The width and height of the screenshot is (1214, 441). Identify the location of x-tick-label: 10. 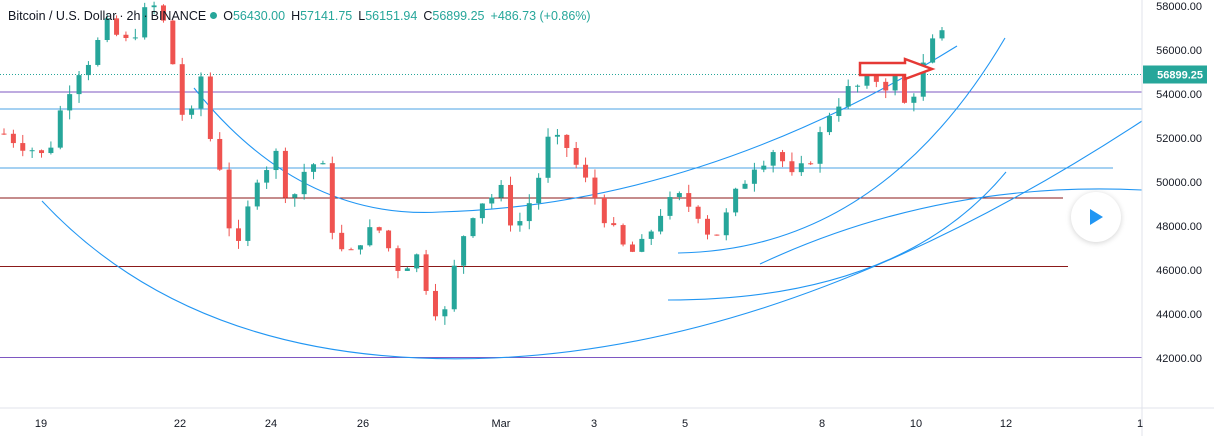
(916, 424).